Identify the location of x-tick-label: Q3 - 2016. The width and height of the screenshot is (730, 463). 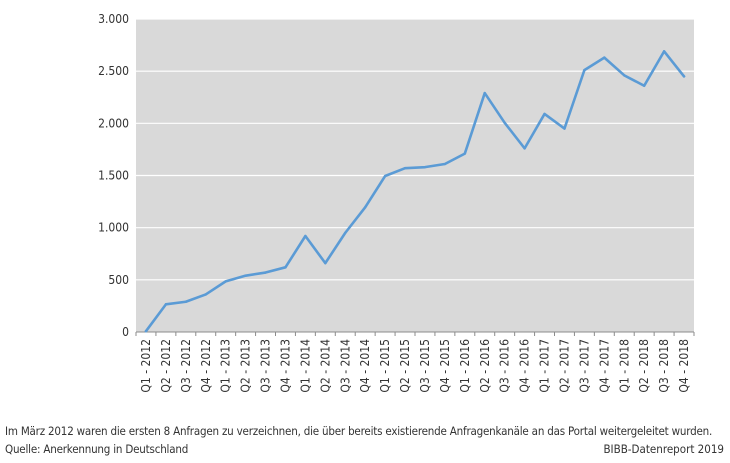
(505, 366).